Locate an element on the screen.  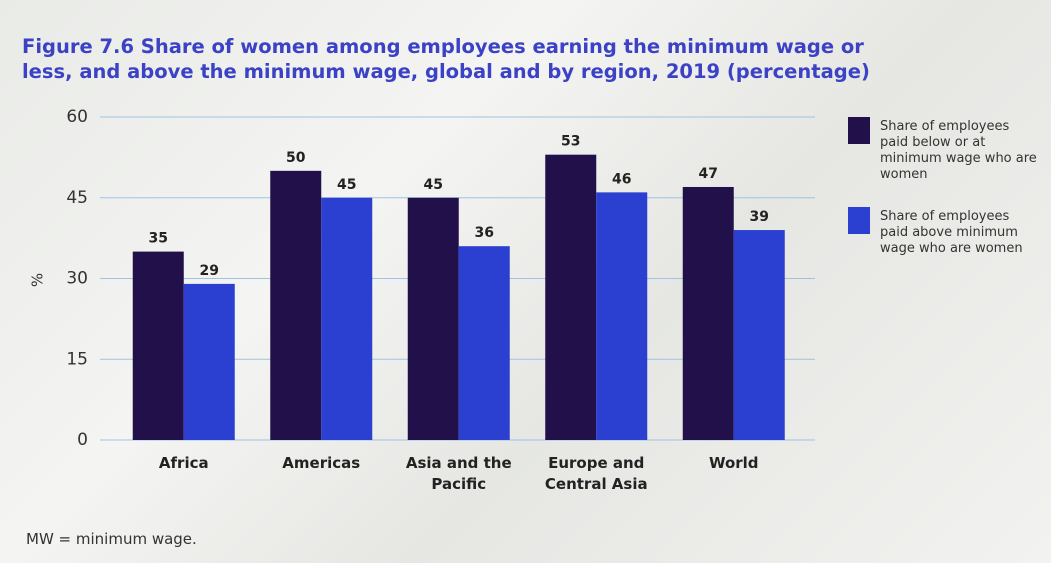
data-label: 36 is located at coordinates (484, 233).